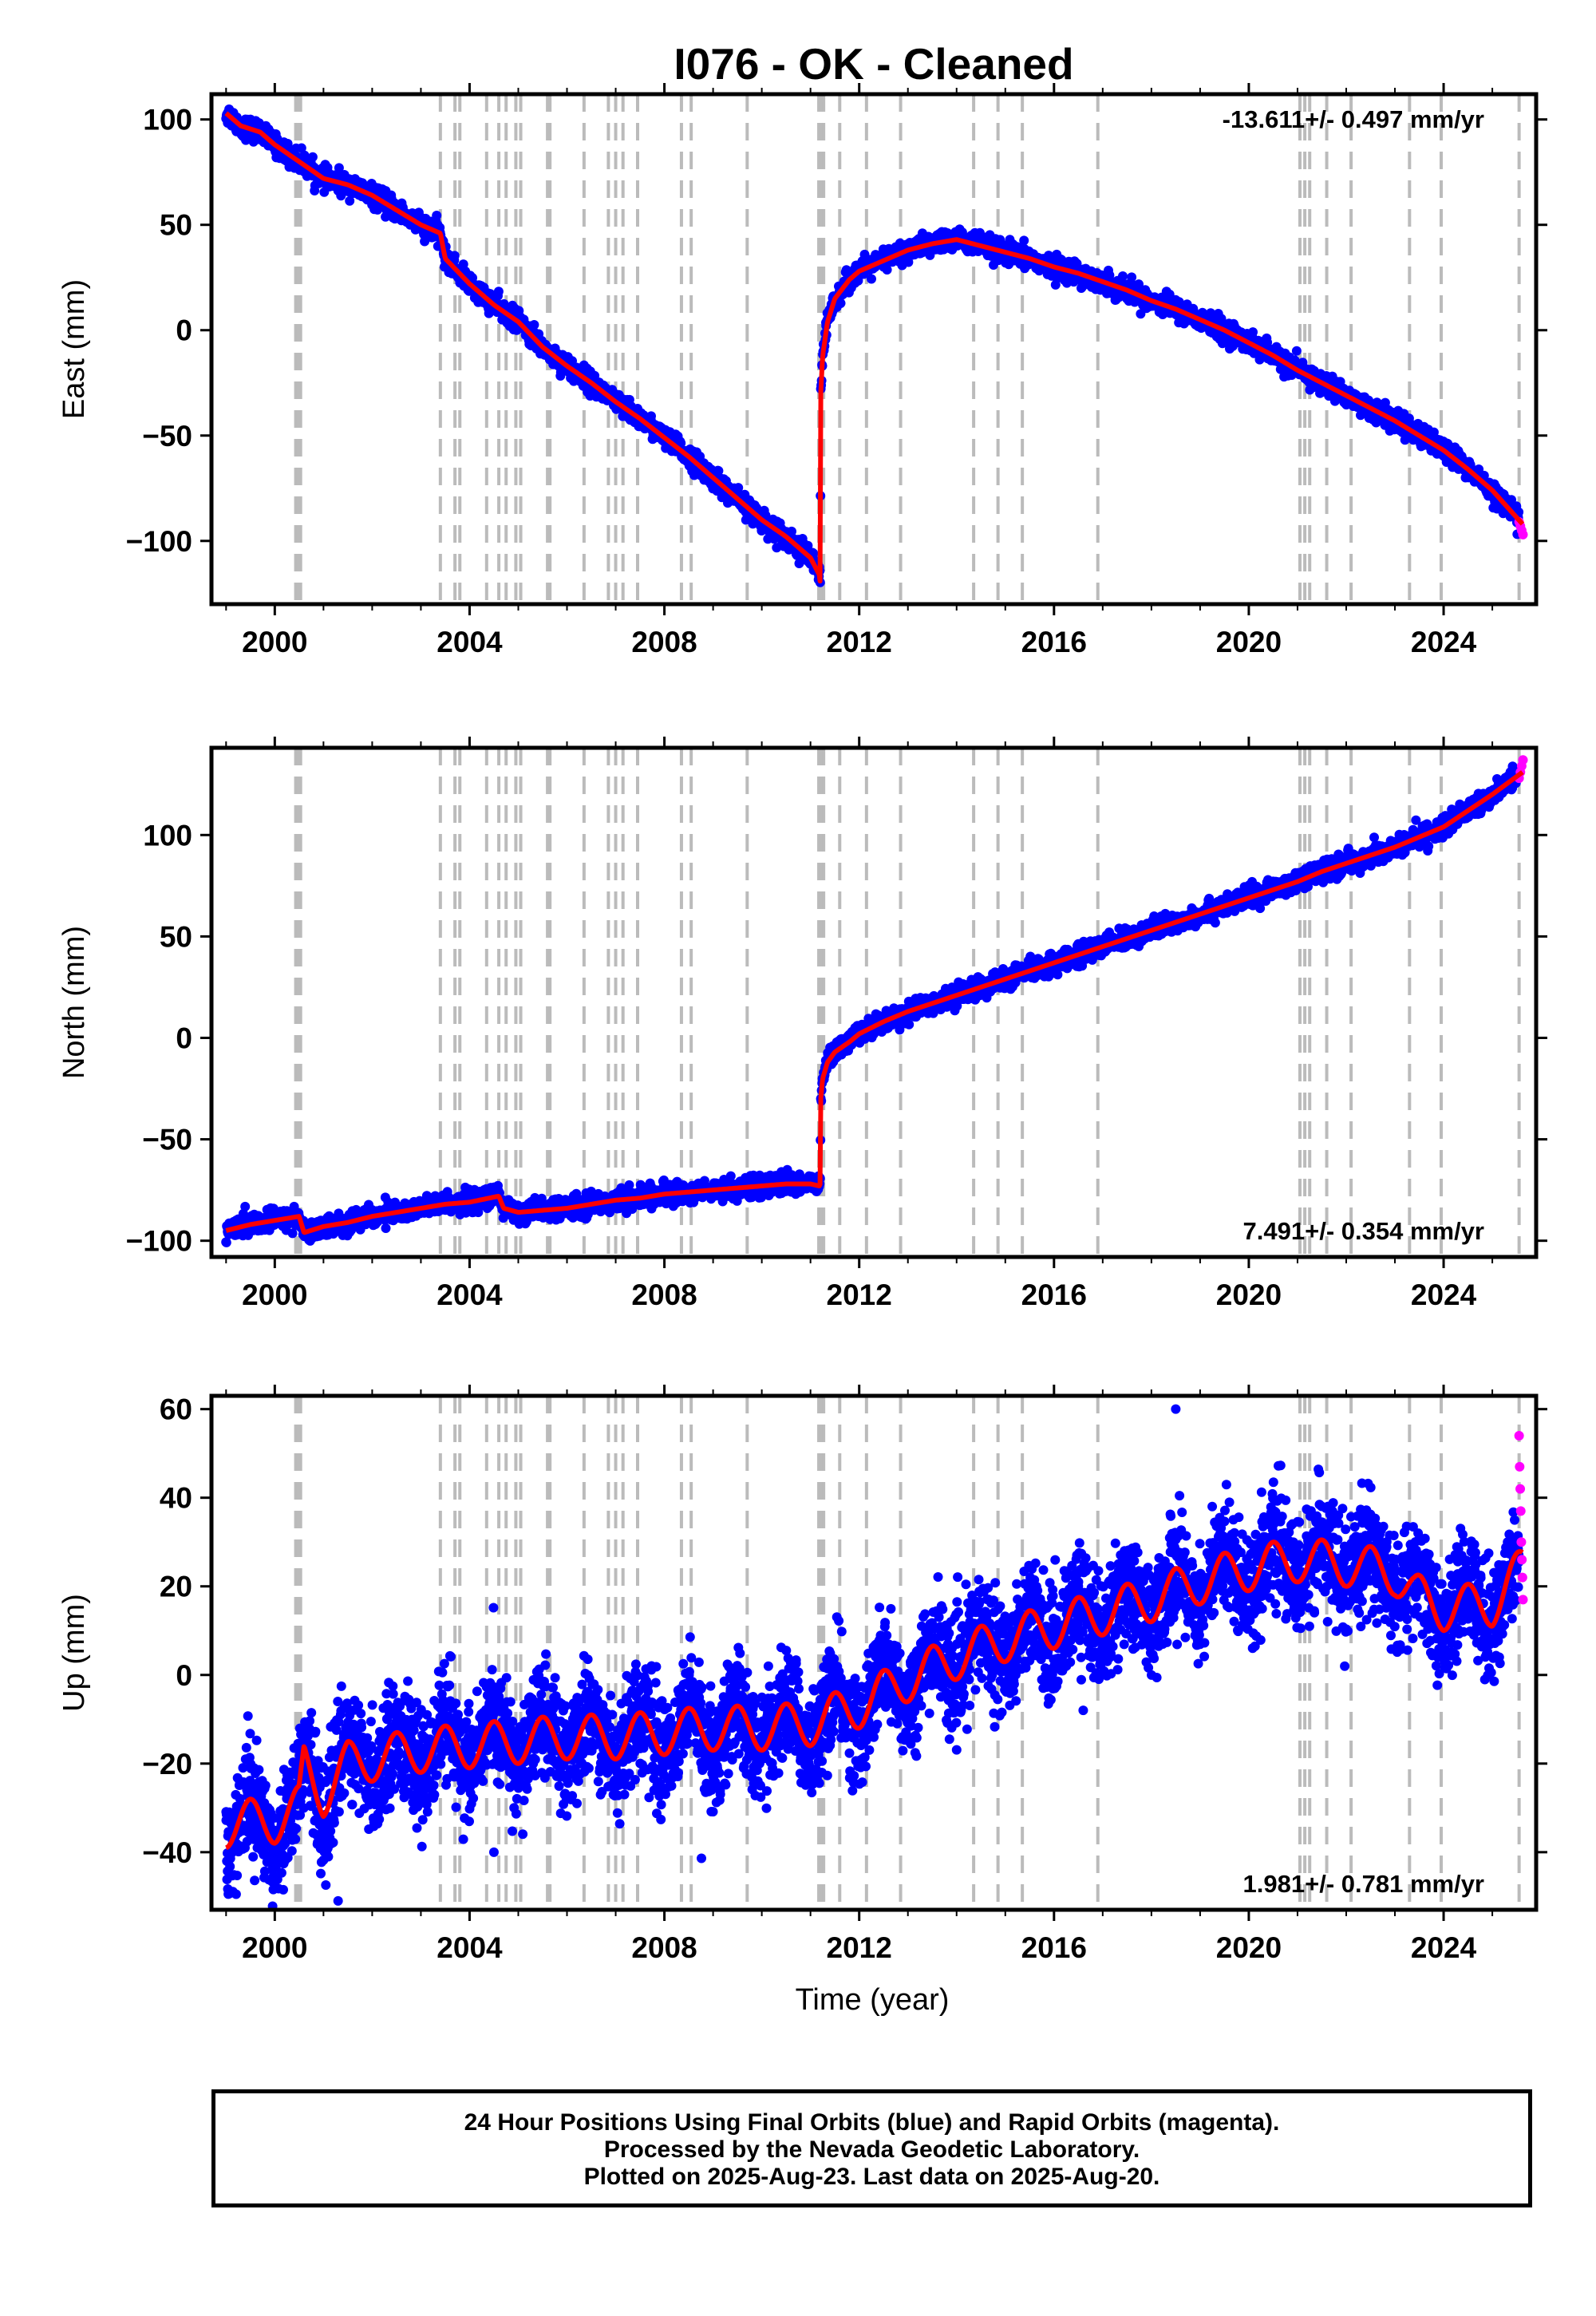 The image size is (1596, 2316). I want to click on velocity-rate-label: -13.611+/- 0.497 mm/yr, so click(1353, 119).